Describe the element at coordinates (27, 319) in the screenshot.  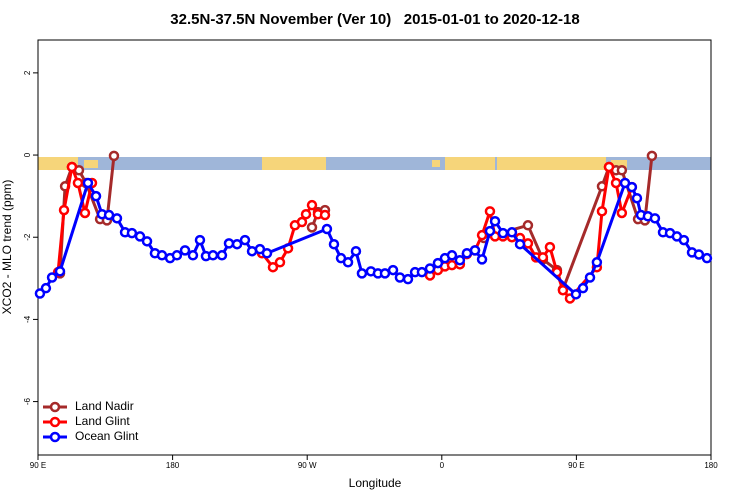
I see `y-tick-label: -4` at that location.